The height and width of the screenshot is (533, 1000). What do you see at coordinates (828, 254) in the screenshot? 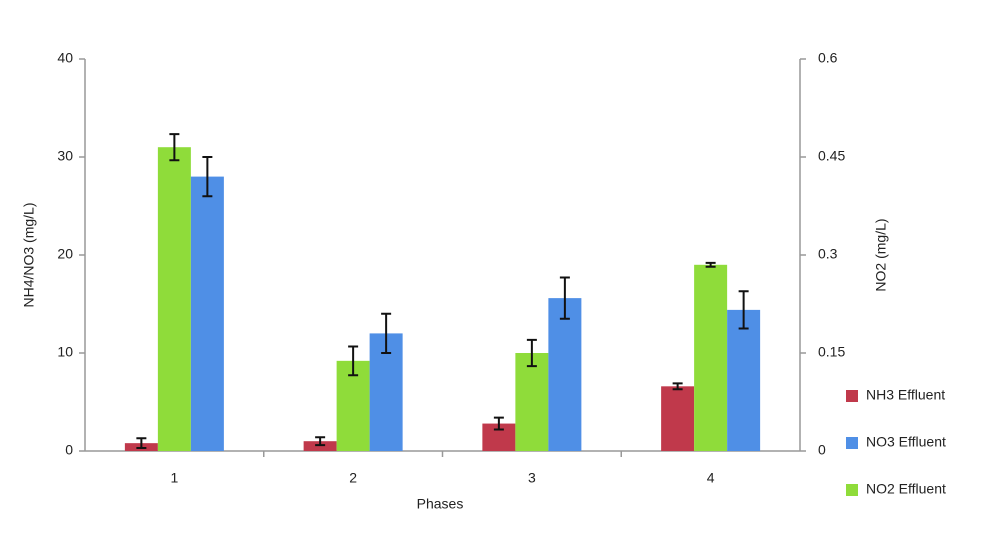
I see `y2-tick-label: 0.3` at bounding box center [828, 254].